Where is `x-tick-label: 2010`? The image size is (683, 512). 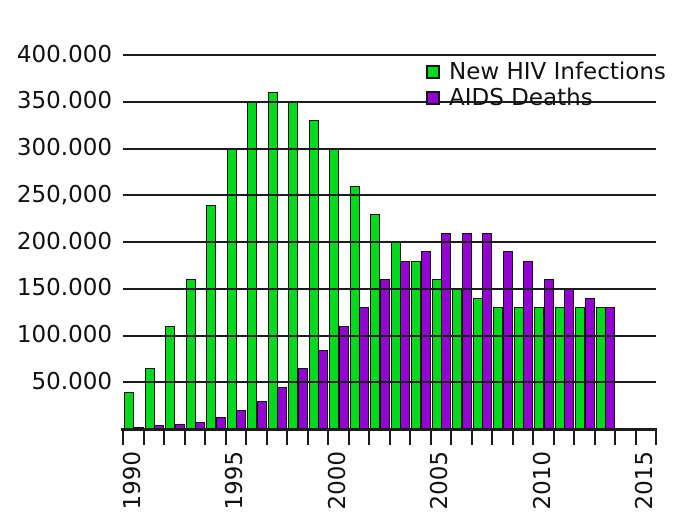
x-tick-label: 2010 is located at coordinates (542, 480).